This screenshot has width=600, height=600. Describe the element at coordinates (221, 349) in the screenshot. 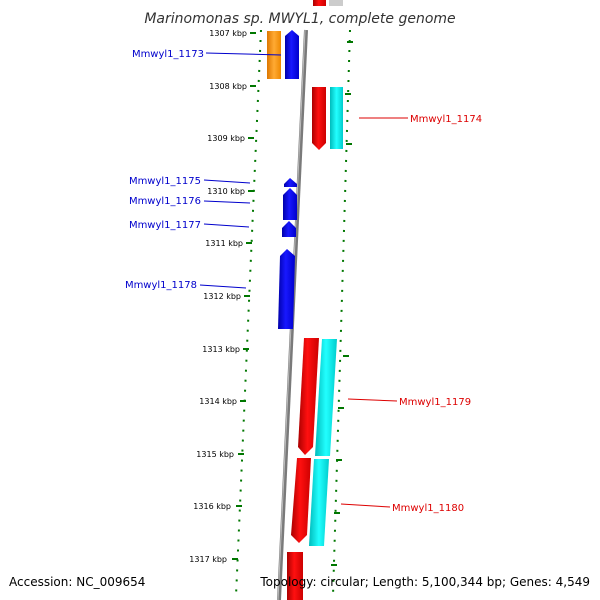

I see `kbp-label: 1313 kbp` at that location.